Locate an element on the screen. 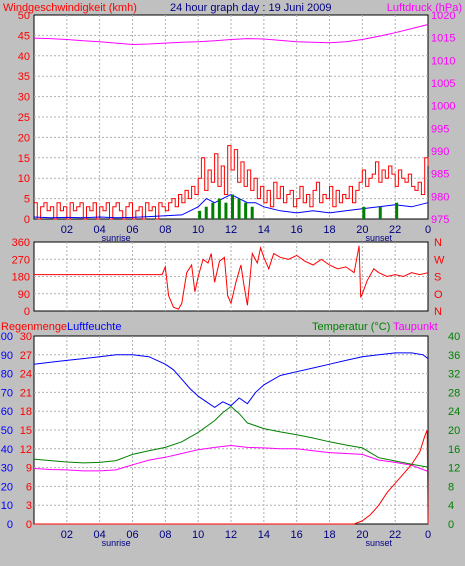 Image resolution: width=465 pixels, height=566 pixels. compass-tick: O is located at coordinates (438, 295).